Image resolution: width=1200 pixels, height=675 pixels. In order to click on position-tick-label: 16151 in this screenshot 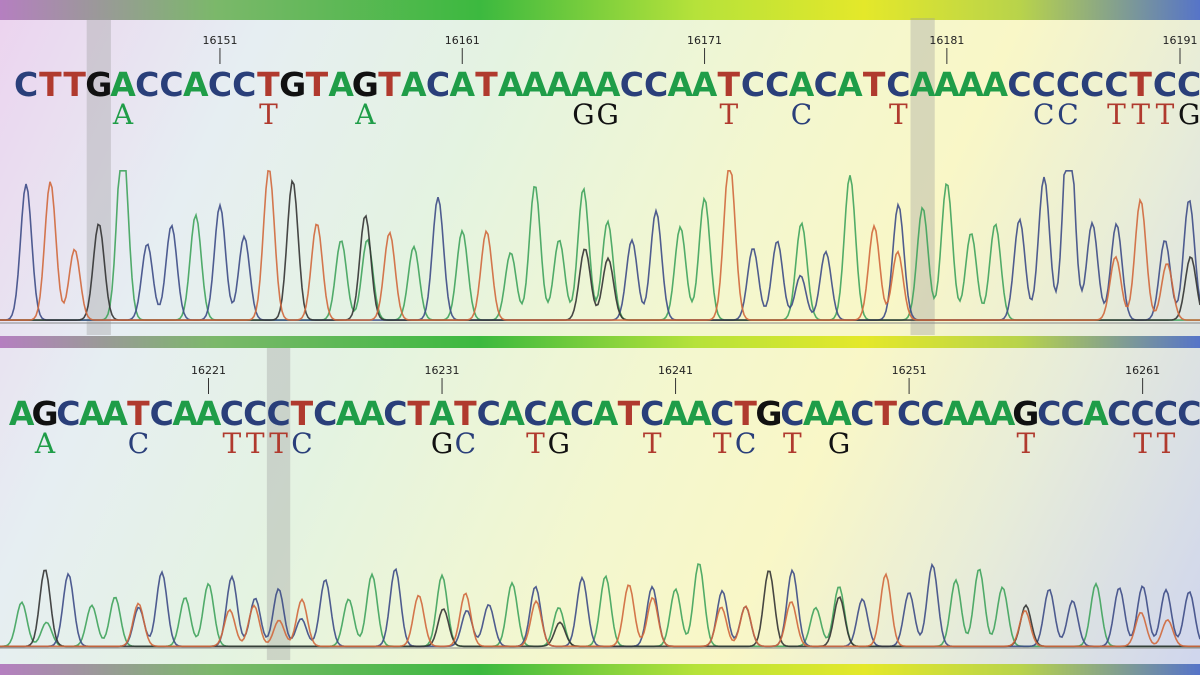, I will do `click(219, 40)`.